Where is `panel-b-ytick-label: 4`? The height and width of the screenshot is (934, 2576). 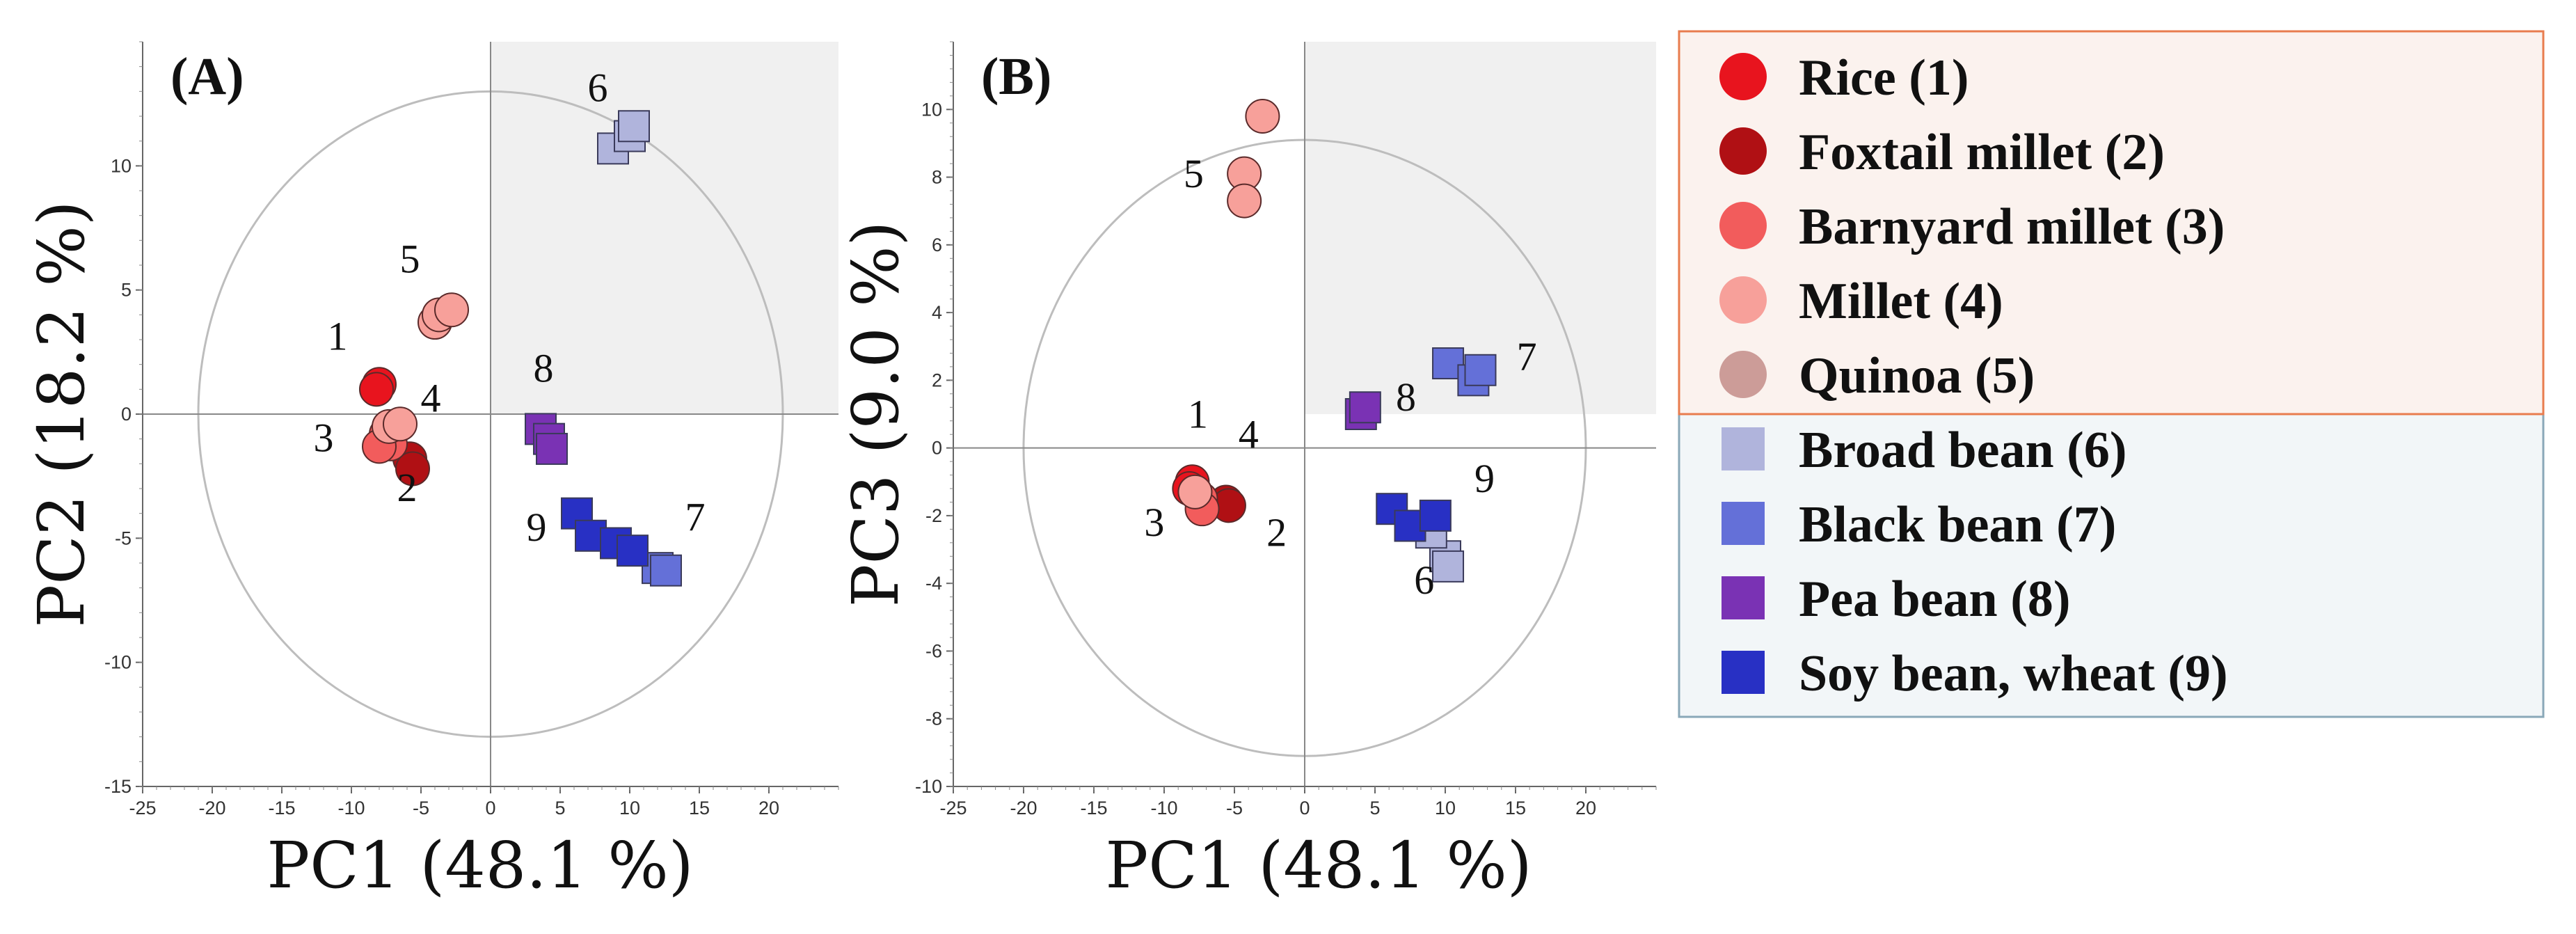 panel-b-ytick-label: 4 is located at coordinates (937, 312).